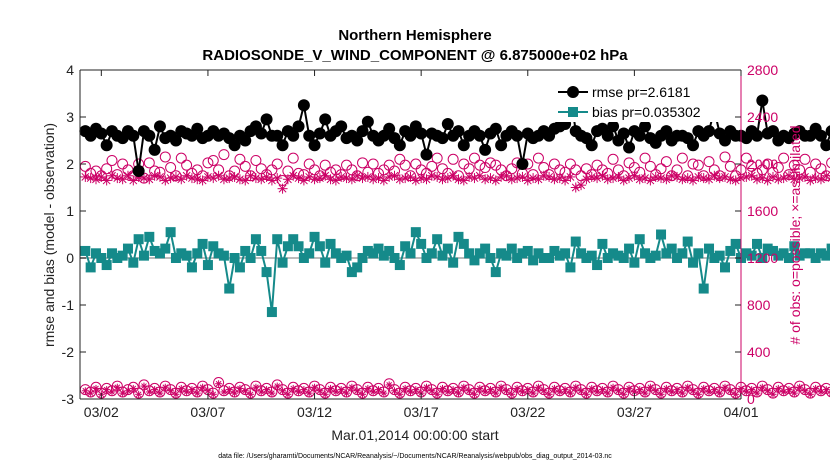  Describe the element at coordinates (751, 399) in the screenshot. I see `y-tick-right-label: 0` at that location.